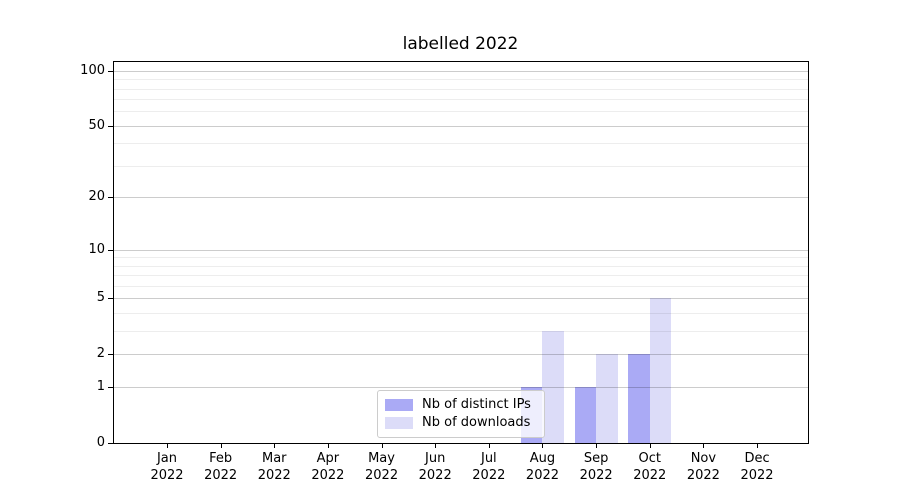 This screenshot has height=500, width=900. Describe the element at coordinates (543, 446) in the screenshot. I see `x-tick-mark-aug` at that location.